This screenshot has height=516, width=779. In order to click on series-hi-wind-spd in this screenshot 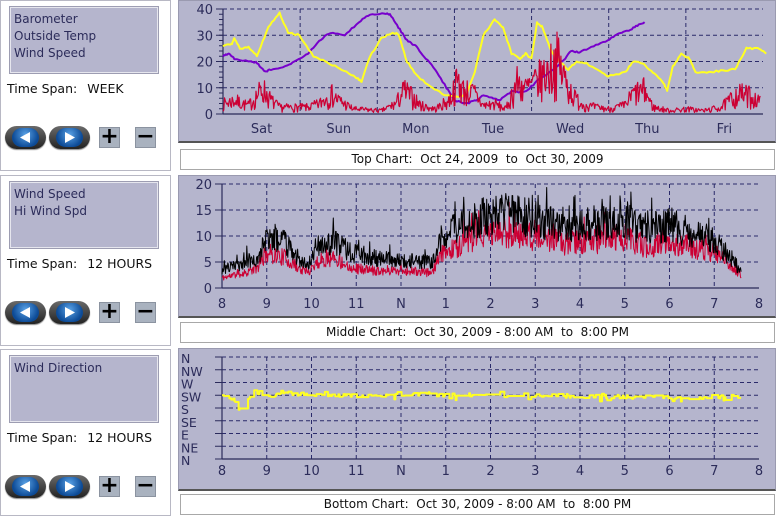, I will do `click(481, 231)`.